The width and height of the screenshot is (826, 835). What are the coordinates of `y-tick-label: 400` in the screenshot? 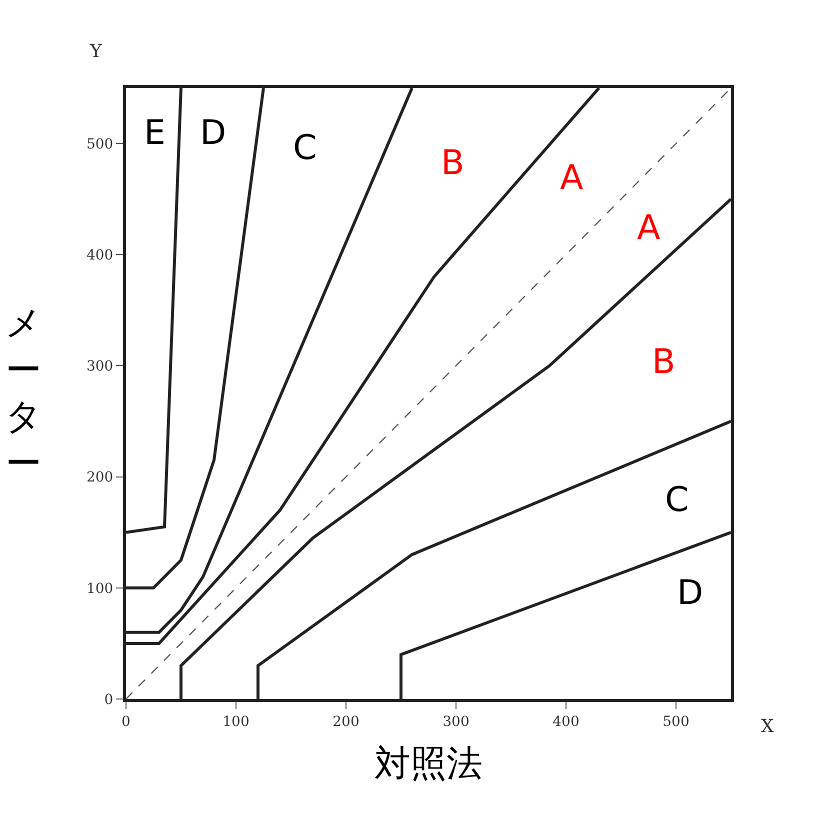 It's located at (100, 256).